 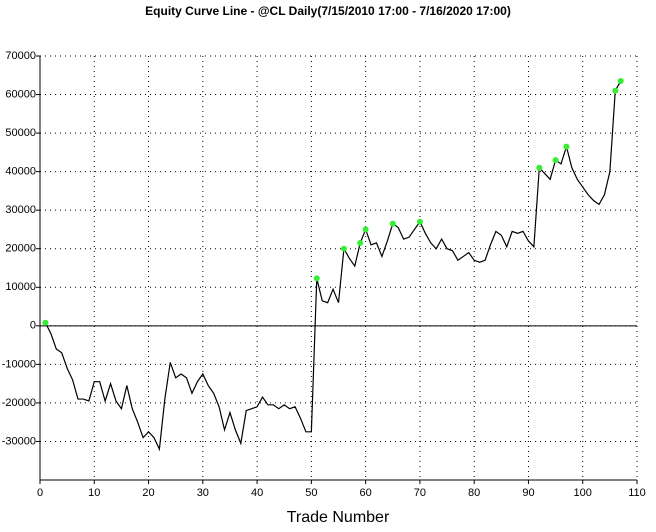 I want to click on x-tick-label: 70, so click(x=420, y=493).